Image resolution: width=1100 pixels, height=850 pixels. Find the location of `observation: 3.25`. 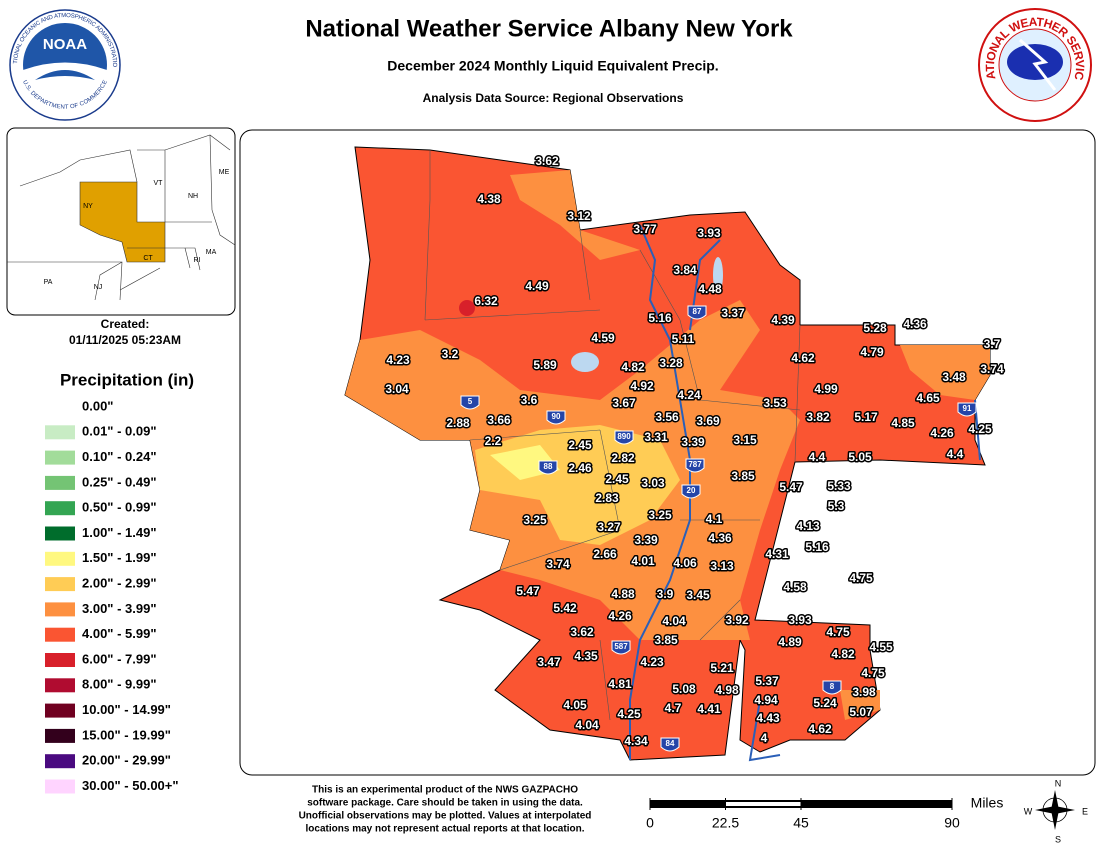

observation: 3.25 is located at coordinates (660, 515).